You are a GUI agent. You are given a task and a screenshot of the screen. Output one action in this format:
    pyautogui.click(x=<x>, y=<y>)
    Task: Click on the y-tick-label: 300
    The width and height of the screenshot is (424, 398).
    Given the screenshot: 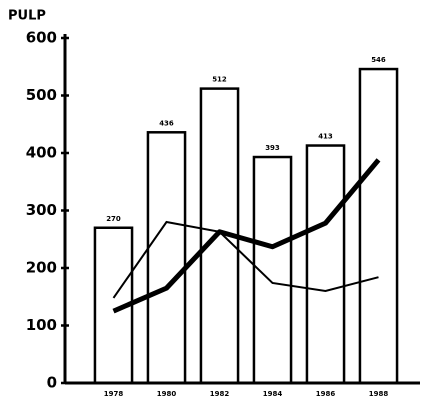 What is the action you would take?
    pyautogui.click(x=41, y=210)
    